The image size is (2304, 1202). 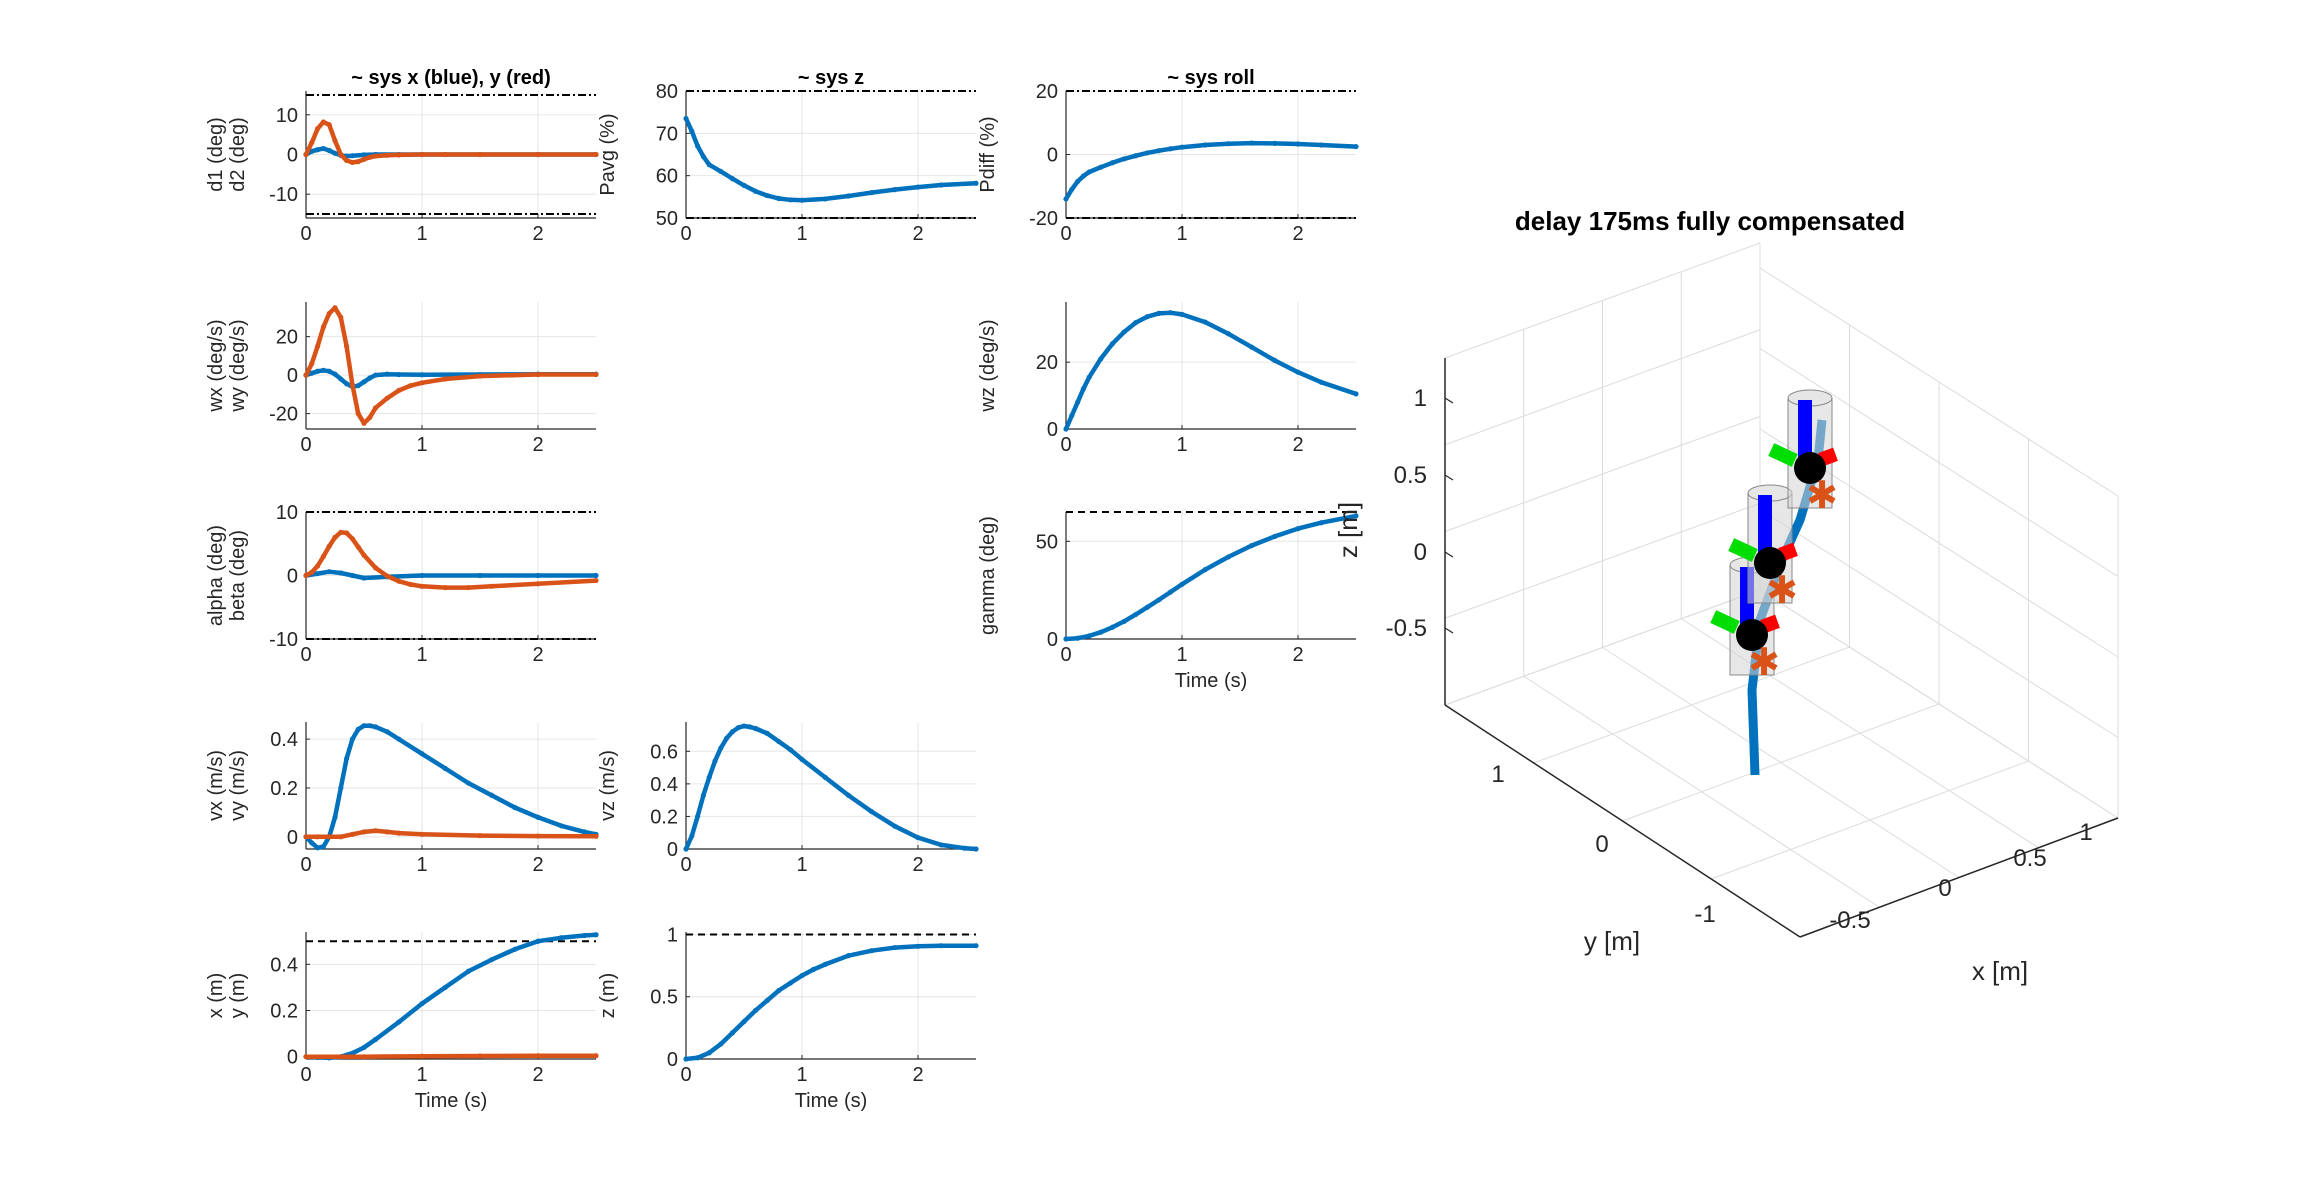 What do you see at coordinates (402, 799) in the screenshot?
I see `subplot-sys-xy-velocity: 0 1 2 0 0.2 0.4 vx (m/s) vy (m/s)` at bounding box center [402, 799].